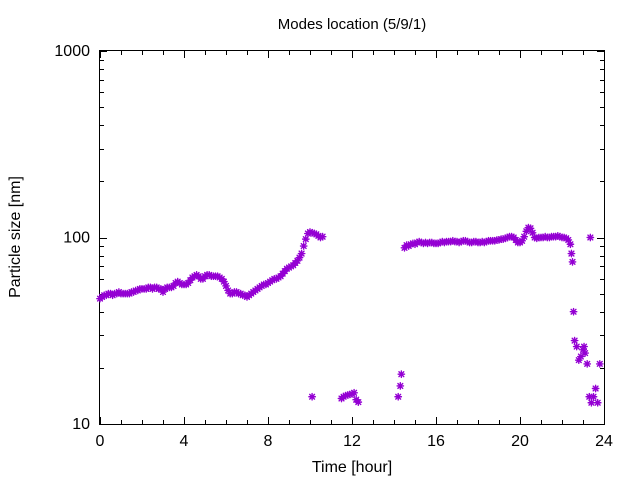 The height and width of the screenshot is (480, 640). I want to click on y-tick-label: 100, so click(76, 238).